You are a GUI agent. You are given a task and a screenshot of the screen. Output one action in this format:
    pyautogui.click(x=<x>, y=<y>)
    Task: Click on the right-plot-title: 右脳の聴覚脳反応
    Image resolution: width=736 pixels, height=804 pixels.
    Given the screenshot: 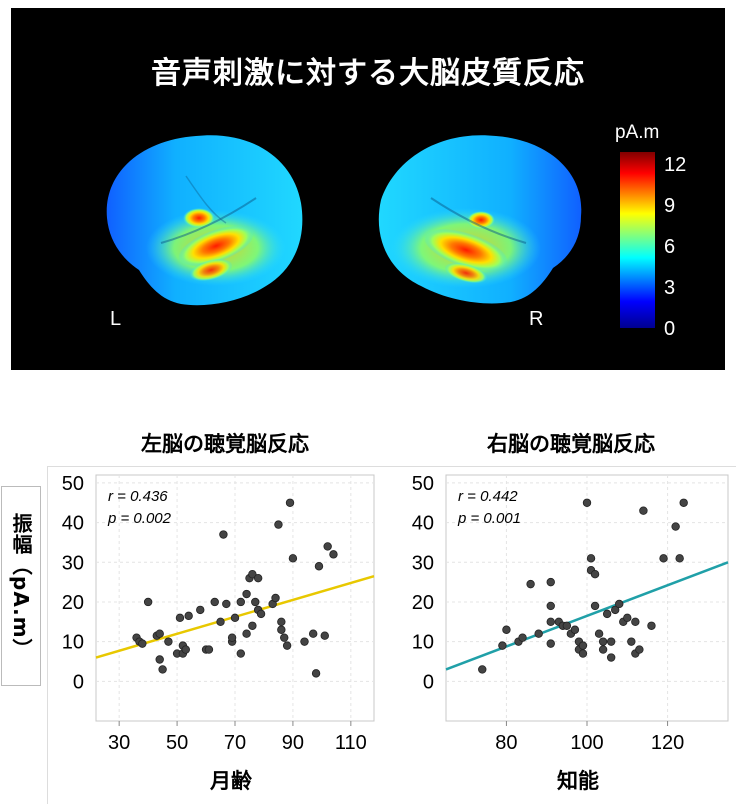 What is the action you would take?
    pyautogui.click(x=571, y=444)
    